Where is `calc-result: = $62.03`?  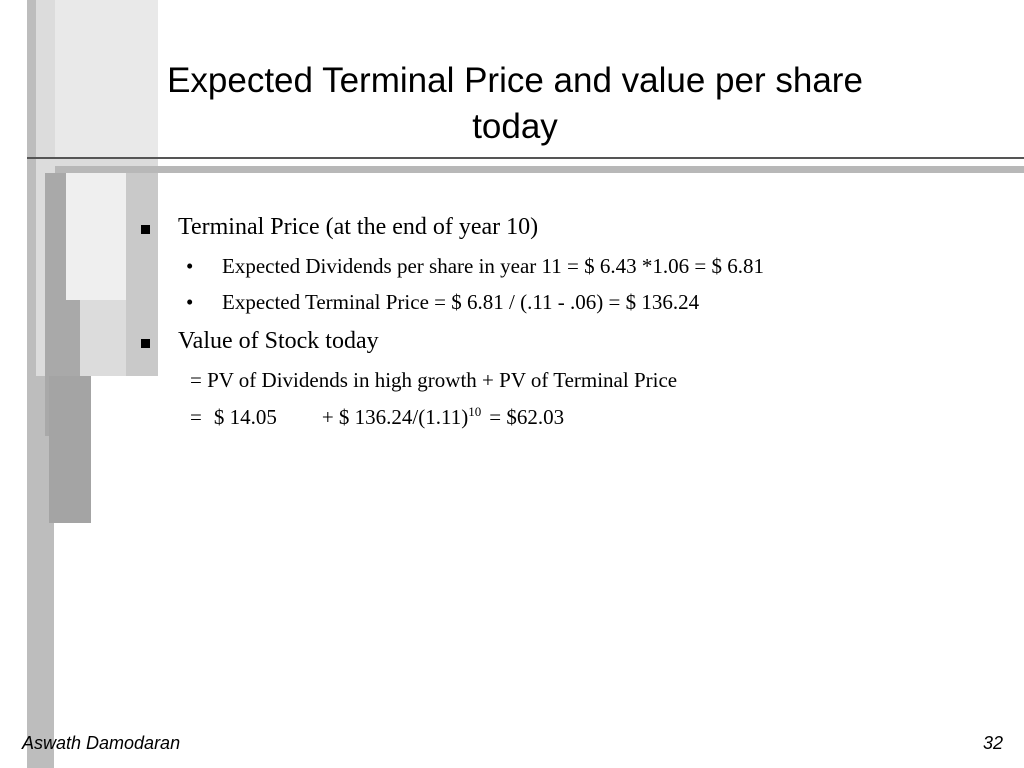 calc-result: = $62.03 is located at coordinates (527, 417).